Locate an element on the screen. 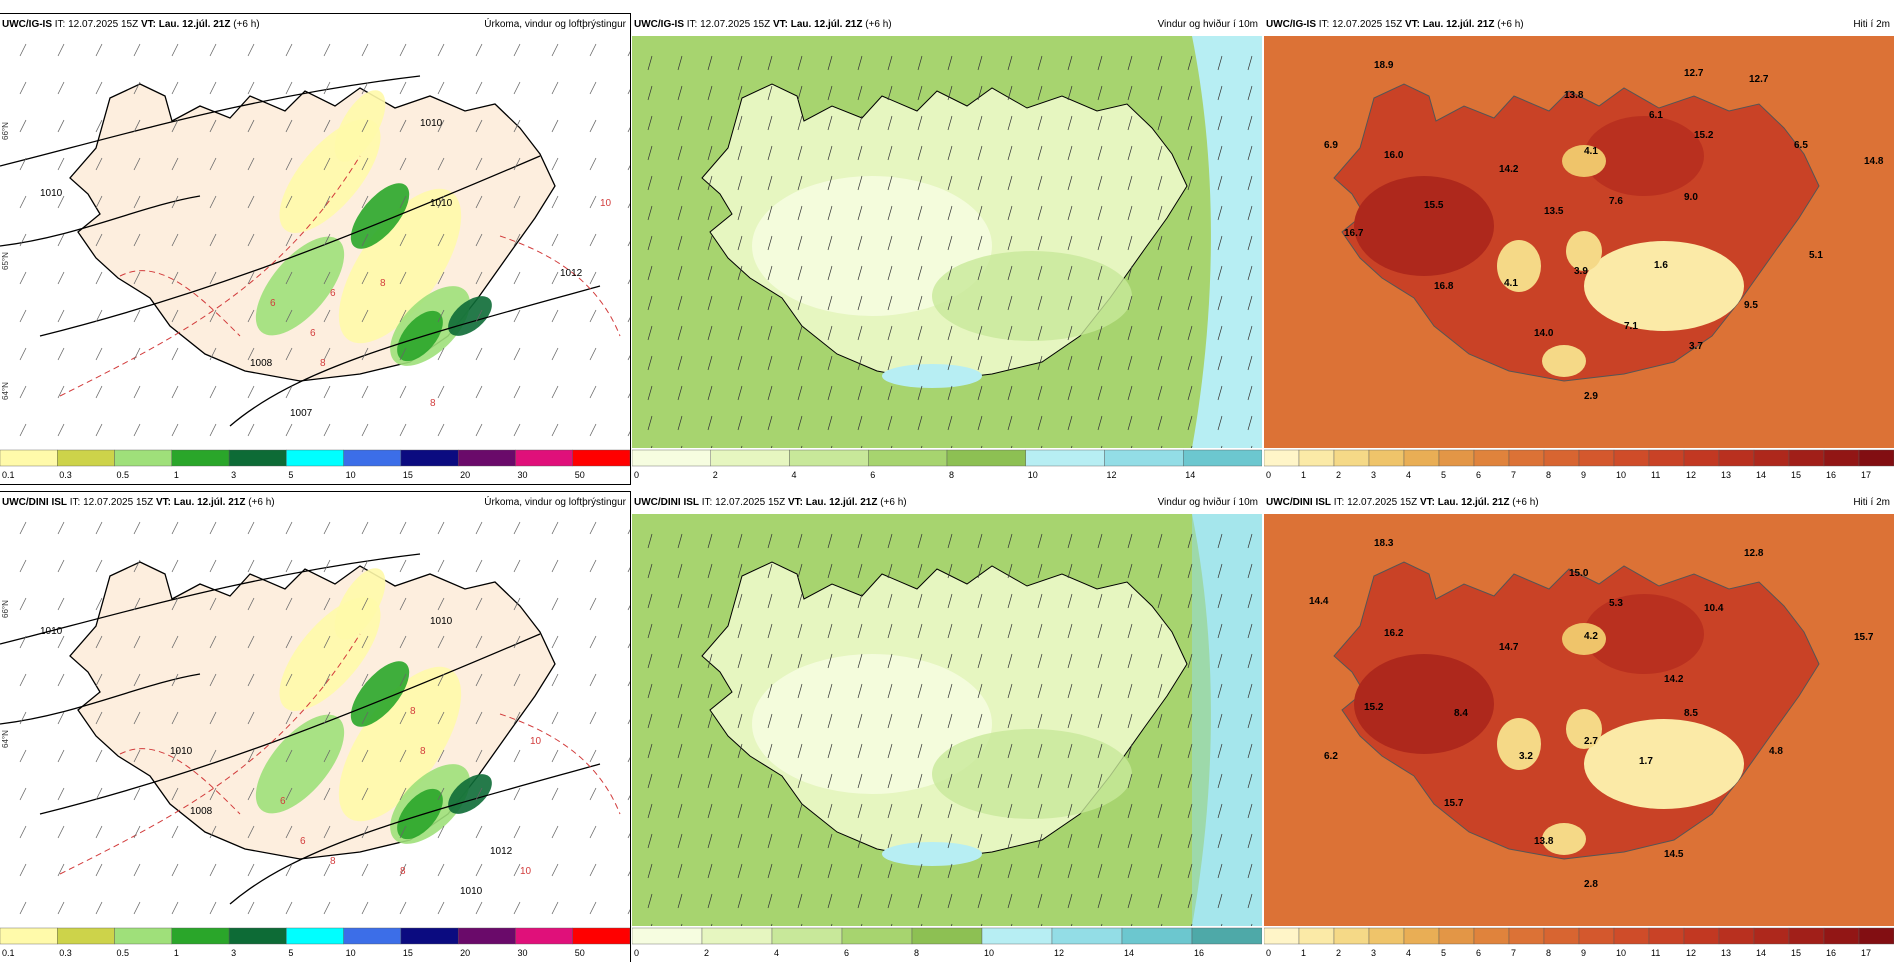 The height and width of the screenshot is (962, 1900). contour-label: 6 is located at coordinates (333, 293).